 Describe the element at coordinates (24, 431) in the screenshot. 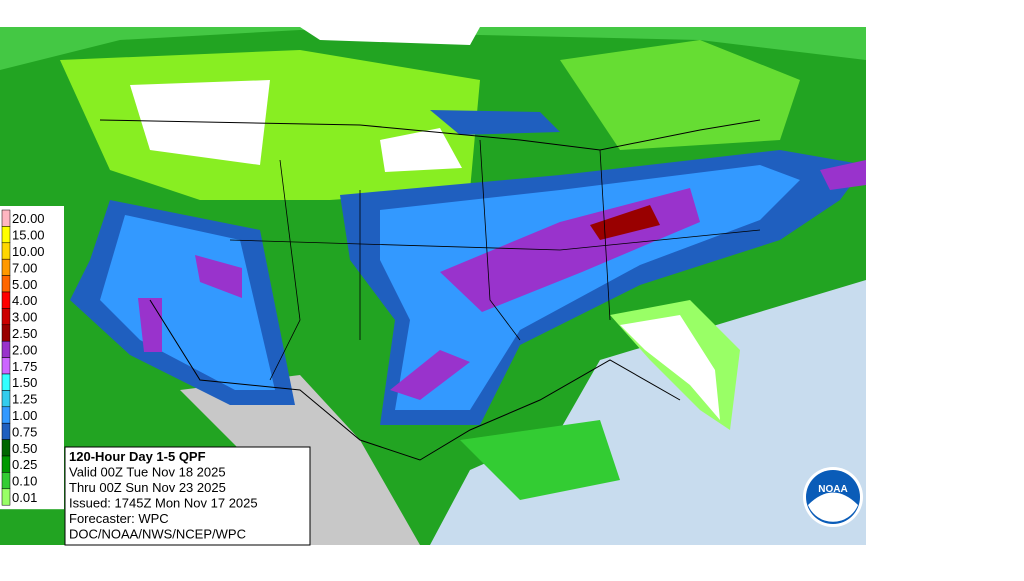

I see `legend-label: 0.75` at that location.